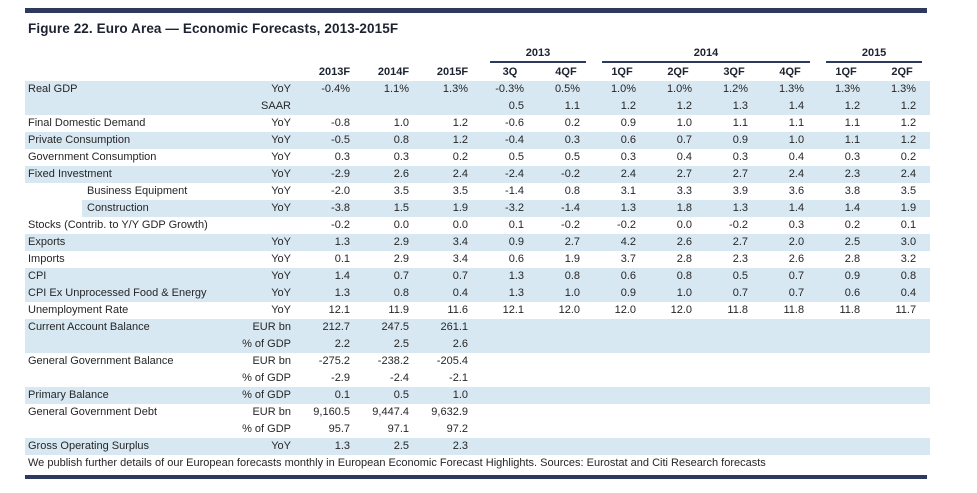  I want to click on value-cell: 2.4, so click(452, 174).